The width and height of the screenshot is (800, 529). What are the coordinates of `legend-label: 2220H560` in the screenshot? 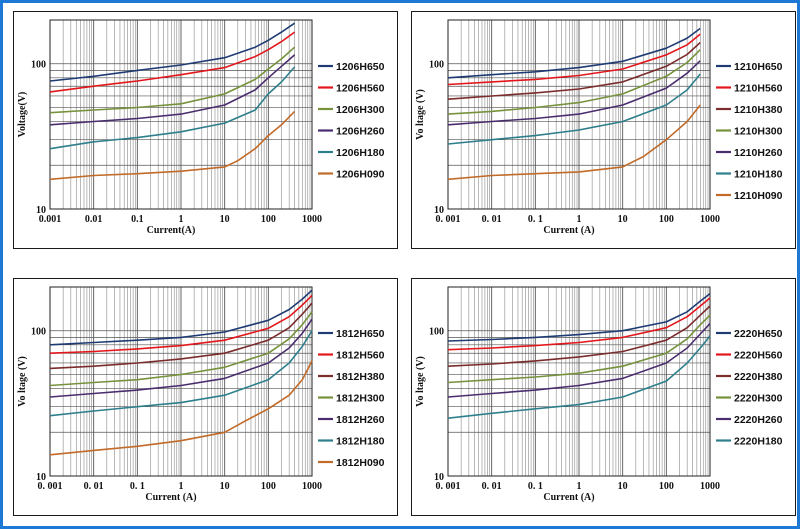 It's located at (758, 356).